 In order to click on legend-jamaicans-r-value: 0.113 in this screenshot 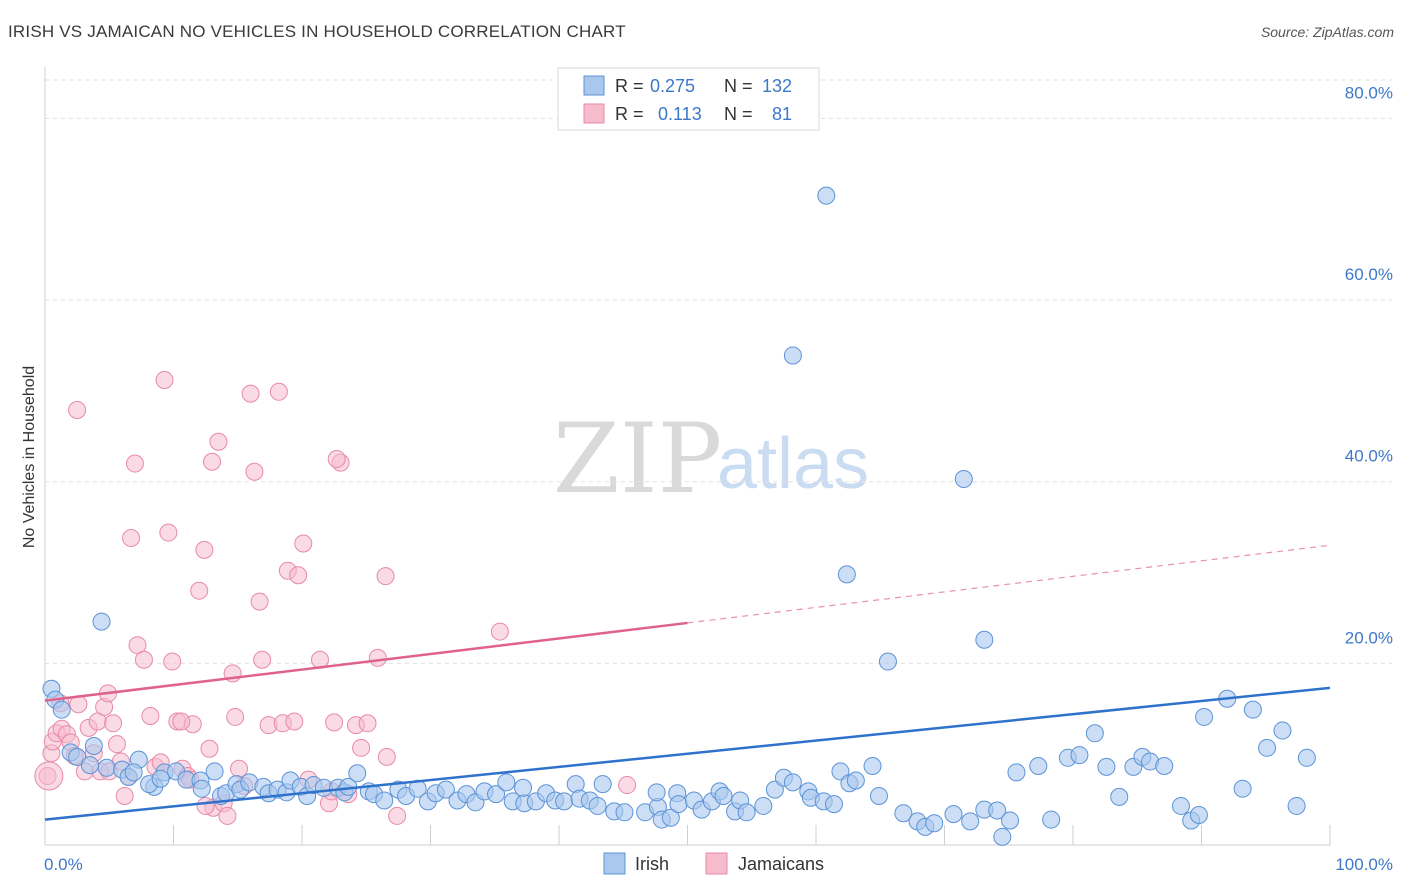, I will do `click(680, 114)`.